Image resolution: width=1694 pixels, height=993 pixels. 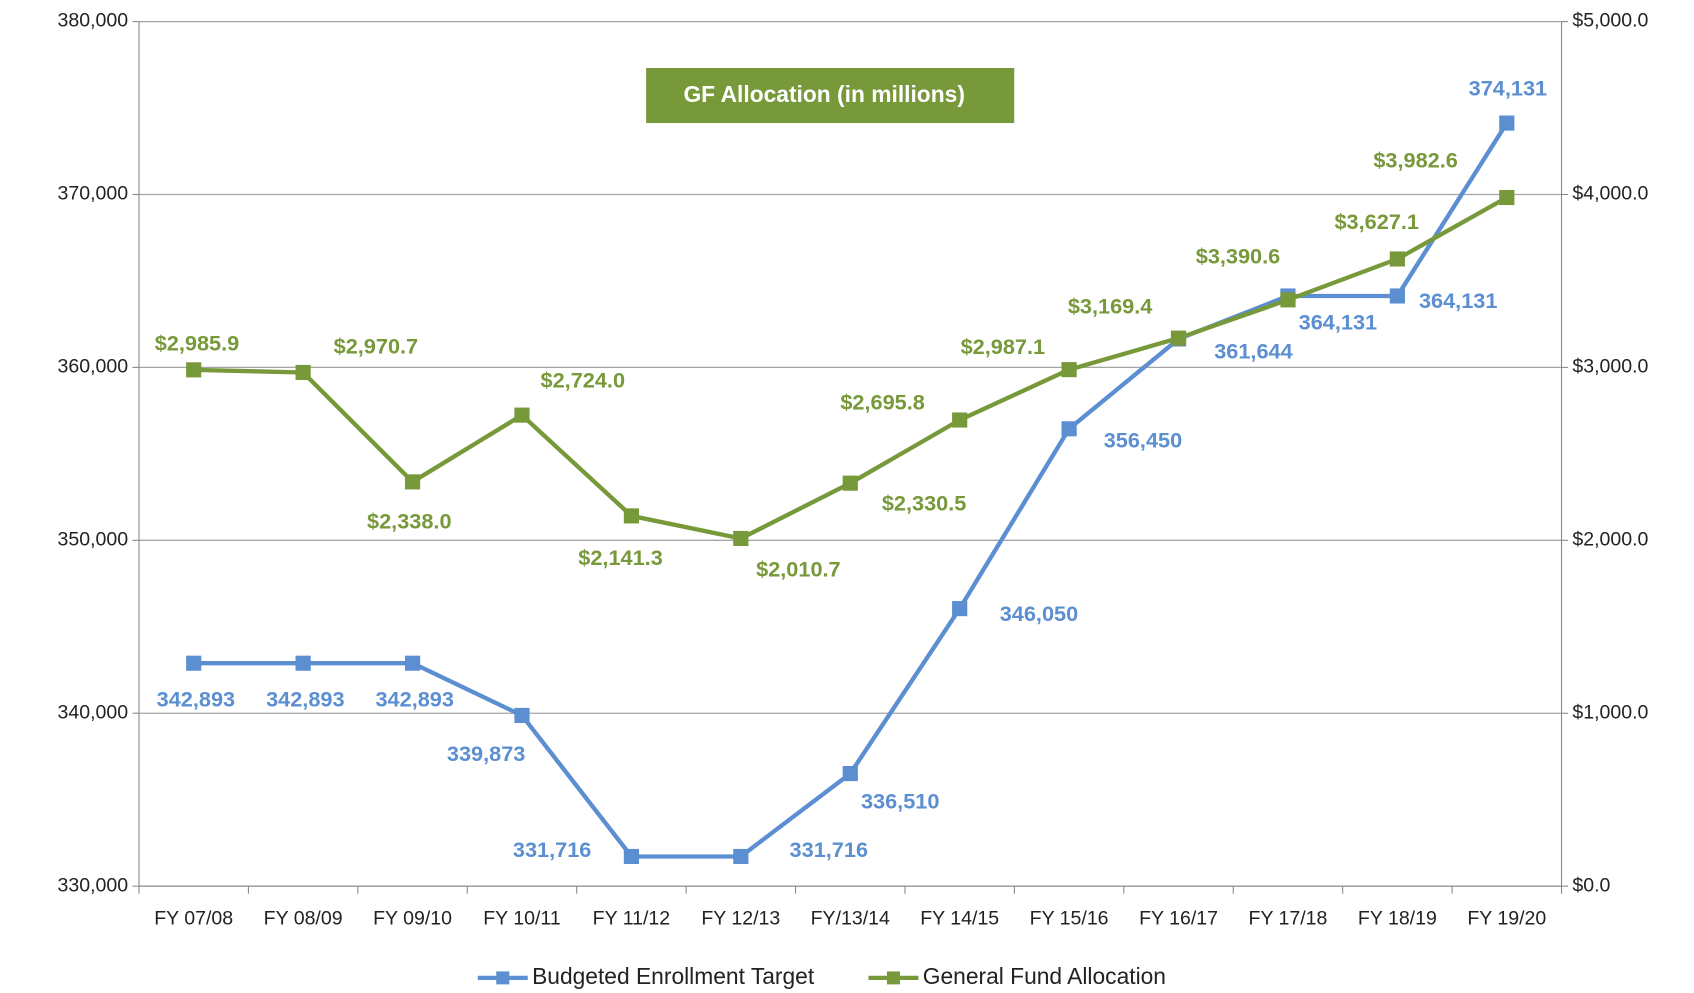 What do you see at coordinates (1044, 976) in the screenshot?
I see `legend-label: General Fund Allocation` at bounding box center [1044, 976].